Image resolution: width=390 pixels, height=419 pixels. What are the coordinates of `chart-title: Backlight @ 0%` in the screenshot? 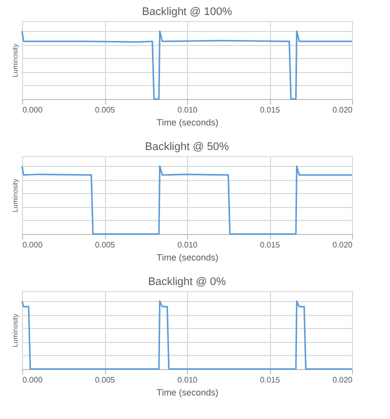 It's located at (187, 282).